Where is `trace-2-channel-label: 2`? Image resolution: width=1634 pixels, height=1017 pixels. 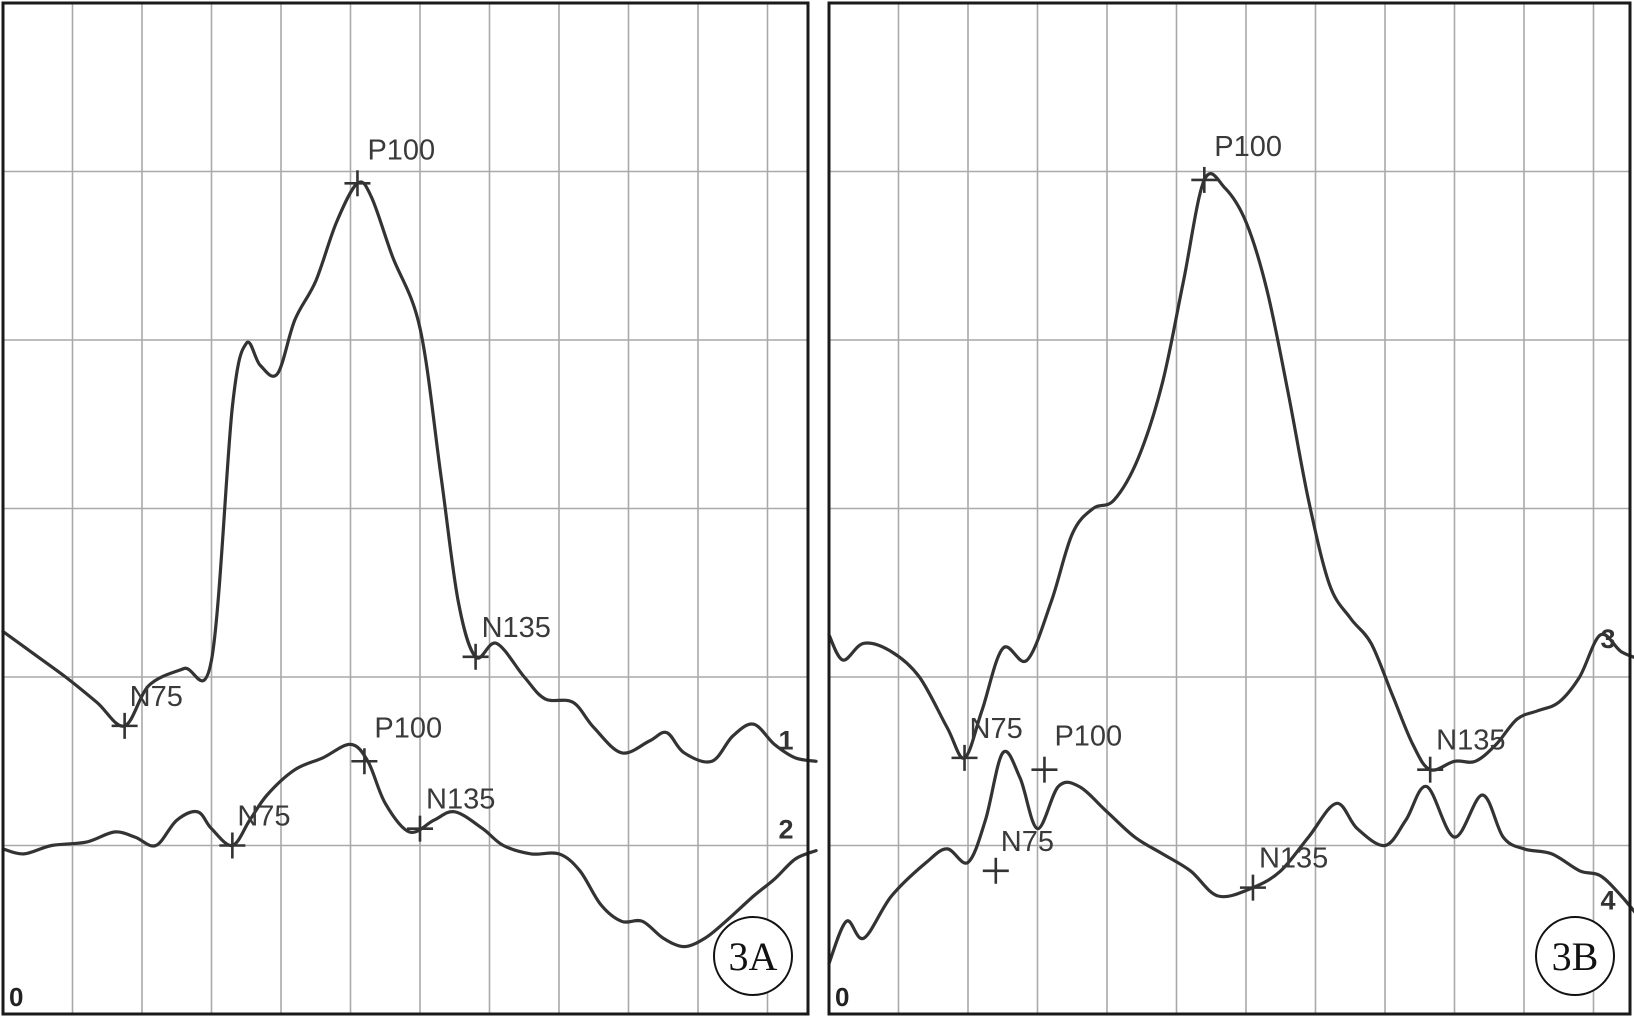
trace-2-channel-label: 2 is located at coordinates (785, 830).